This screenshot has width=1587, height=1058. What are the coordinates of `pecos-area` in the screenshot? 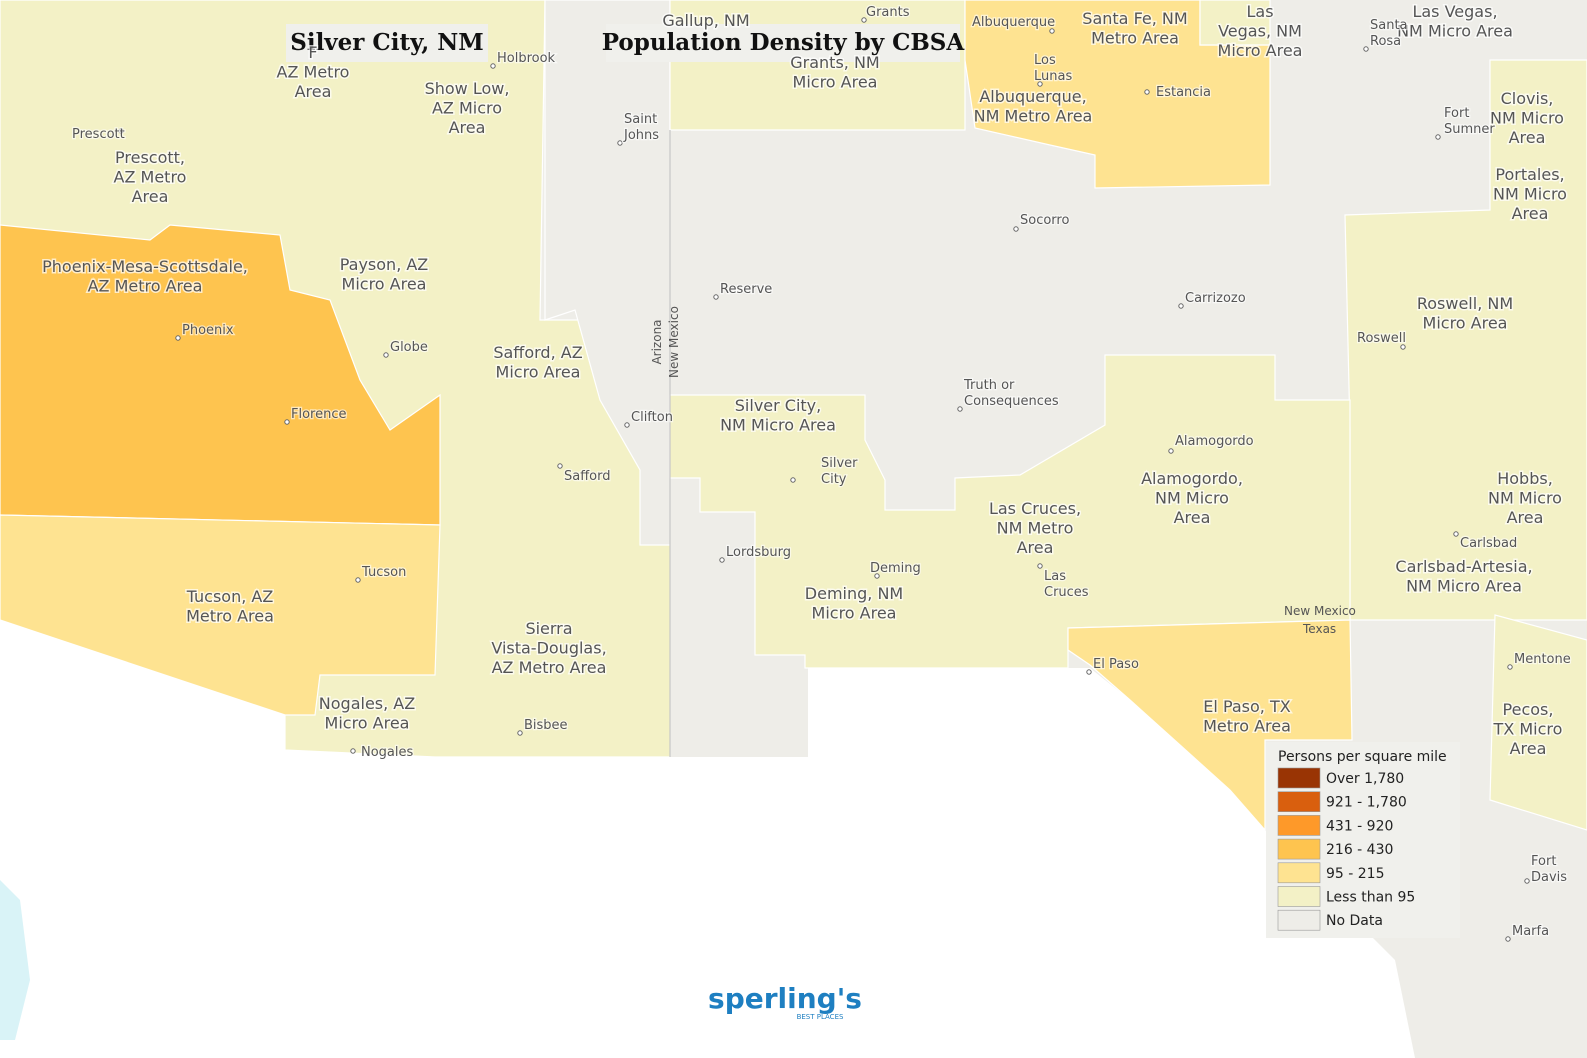 It's located at (1538, 722).